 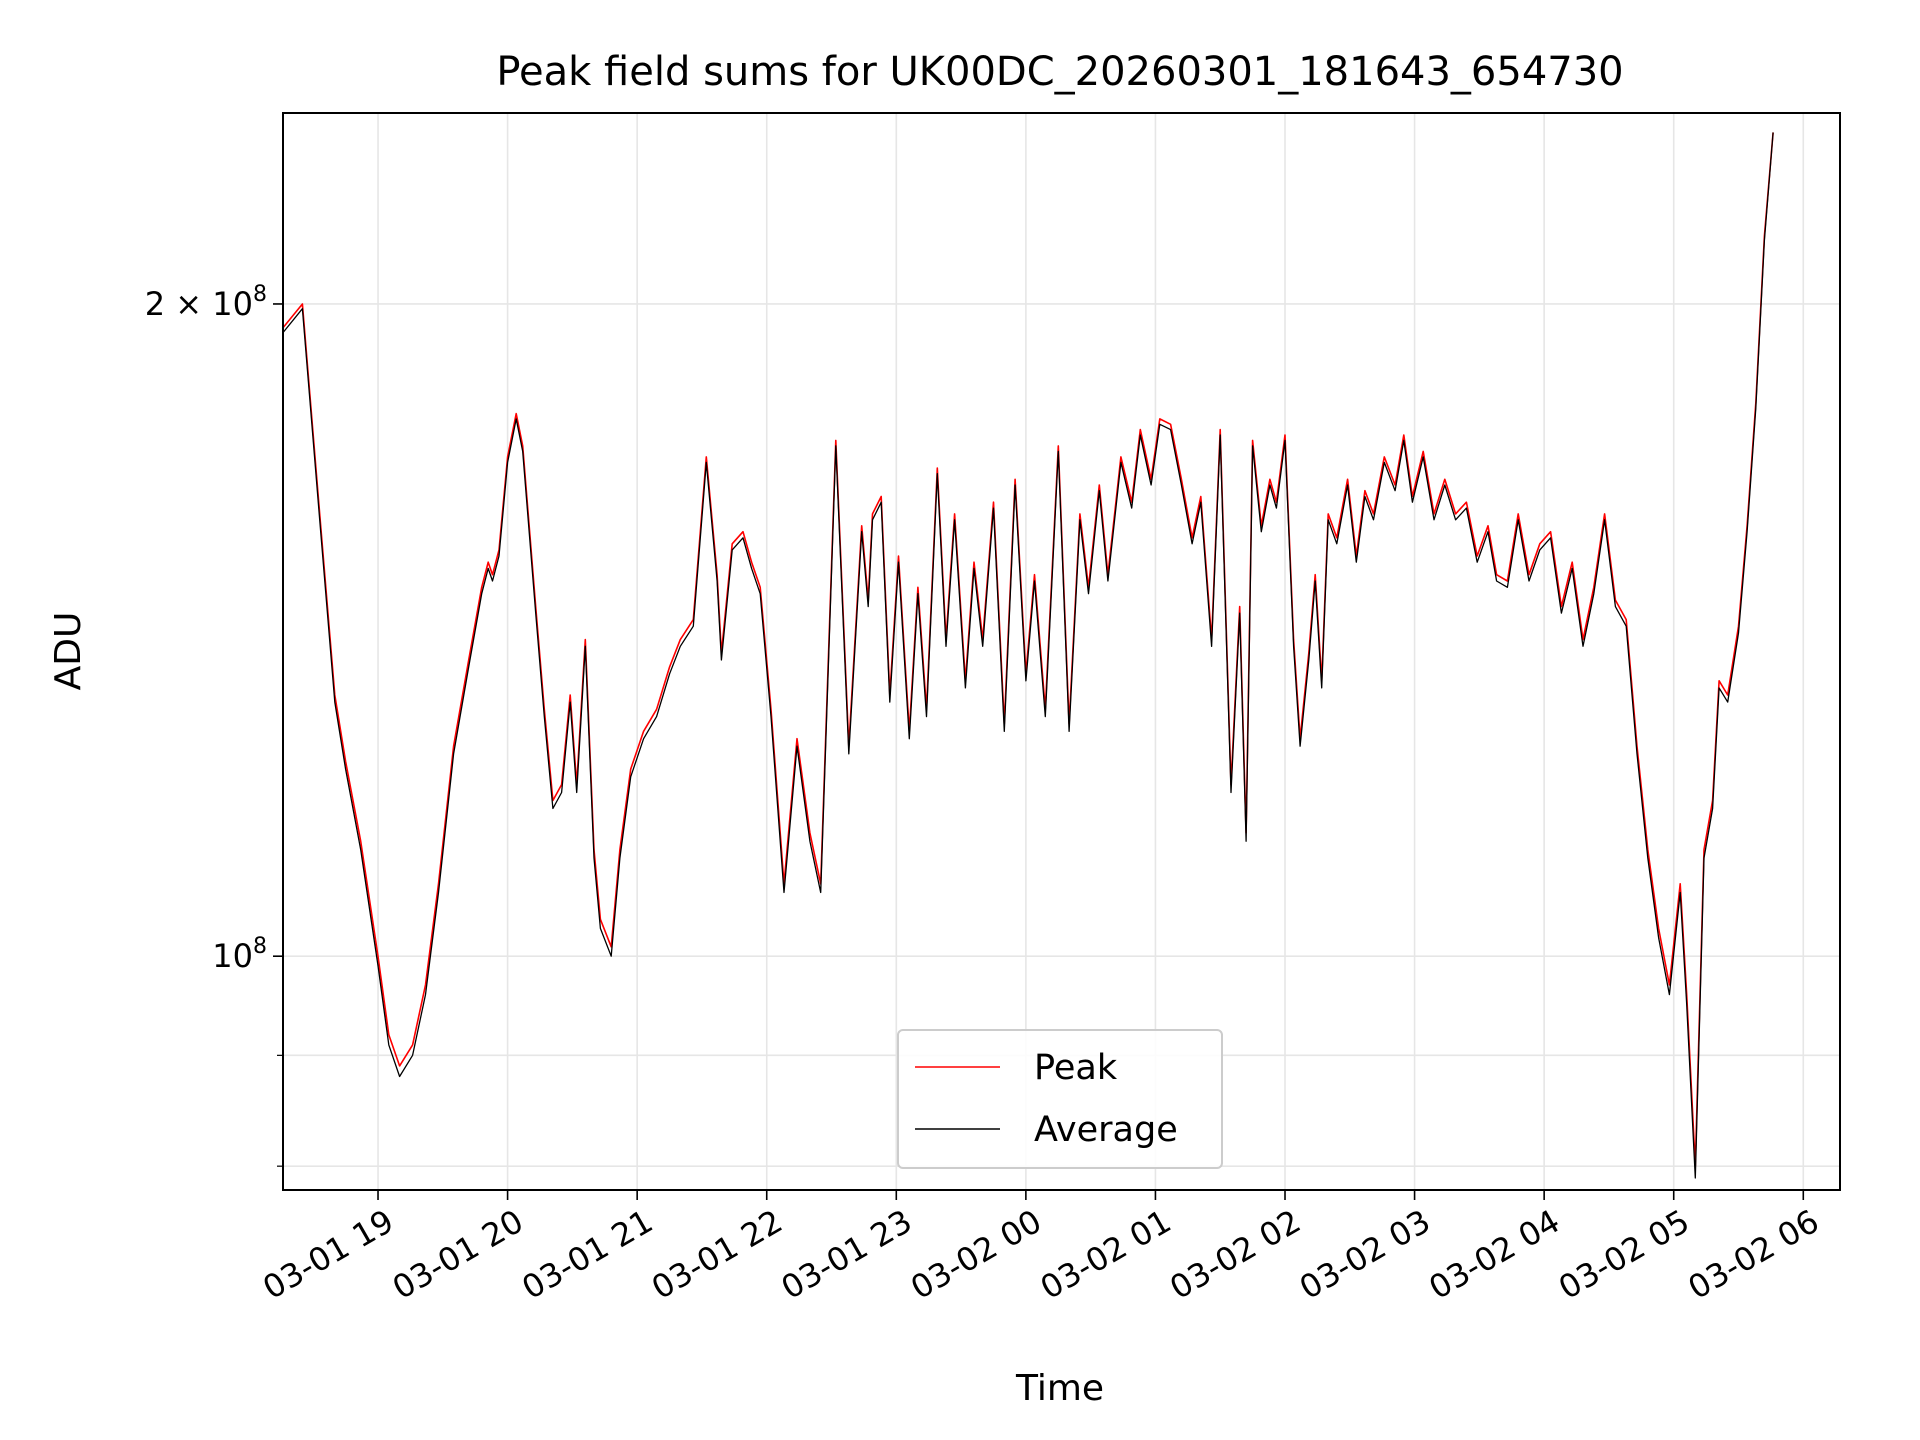 What do you see at coordinates (214, 724) in the screenshot?
I see `y-axis-ticks: 2 × 108 108` at bounding box center [214, 724].